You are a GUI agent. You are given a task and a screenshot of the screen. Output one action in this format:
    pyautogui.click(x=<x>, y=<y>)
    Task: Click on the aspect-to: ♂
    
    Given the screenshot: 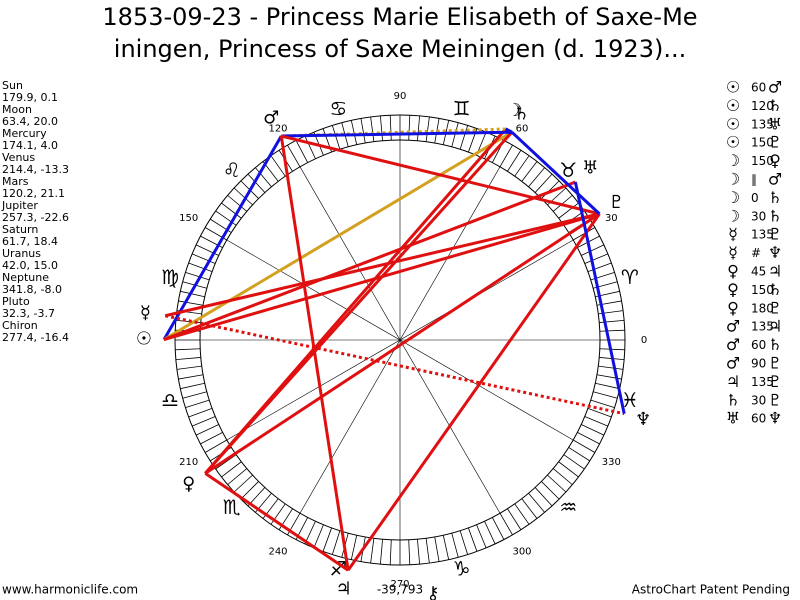 What is the action you would take?
    pyautogui.click(x=775, y=179)
    